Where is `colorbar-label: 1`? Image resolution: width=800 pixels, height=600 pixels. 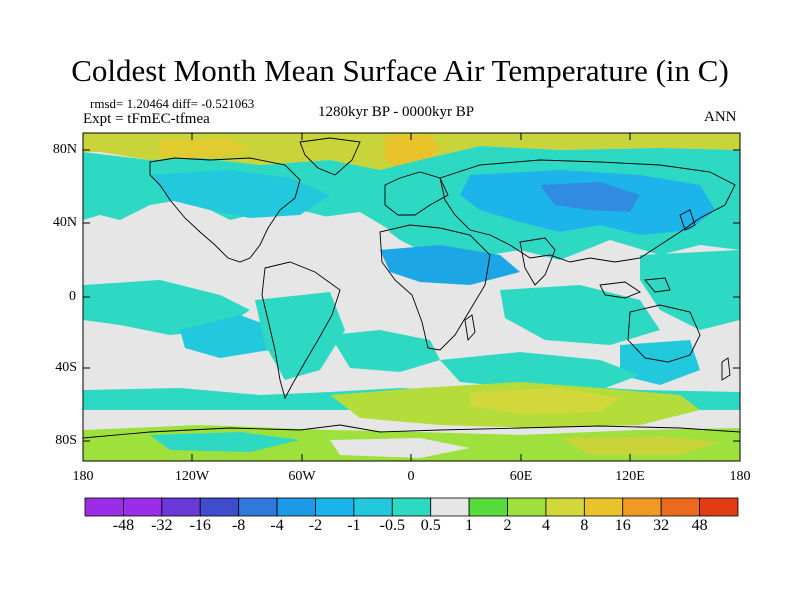
colorbar-label: 1 is located at coordinates (469, 525).